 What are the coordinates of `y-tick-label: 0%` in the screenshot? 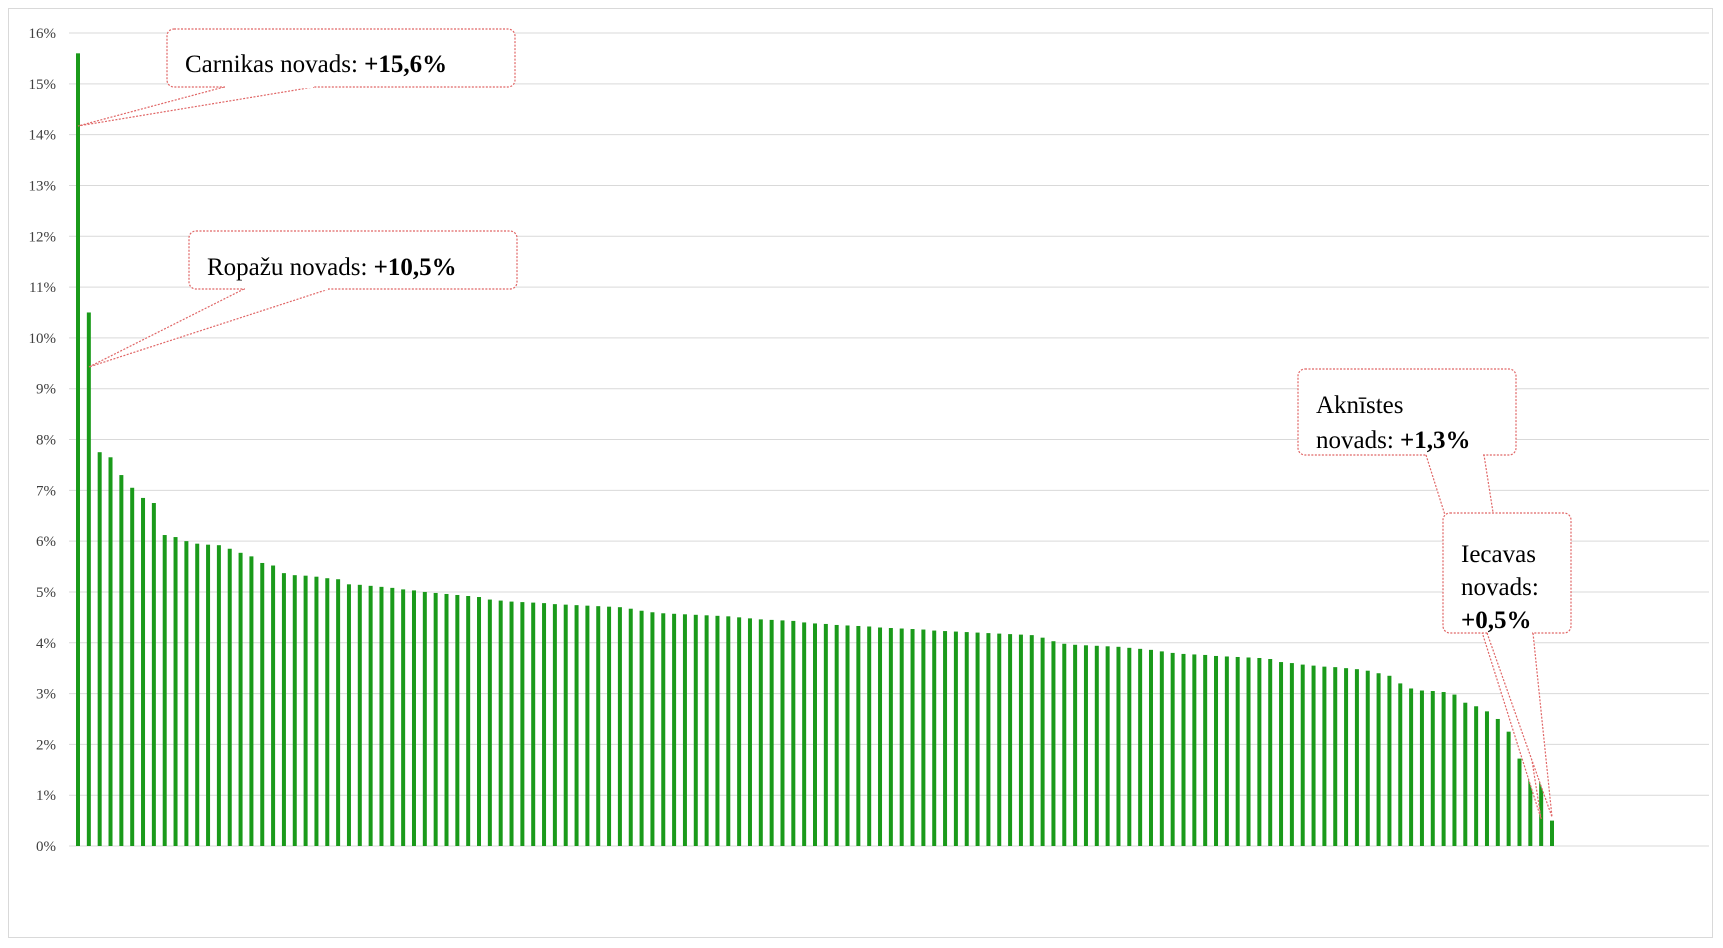 It's located at (46, 847).